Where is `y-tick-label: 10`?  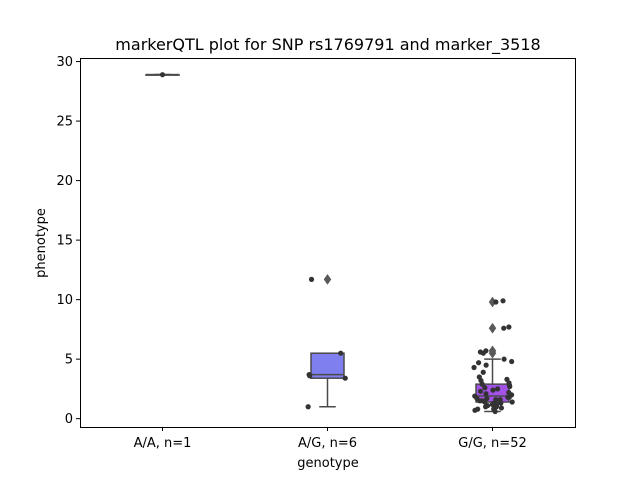 y-tick-label: 10 is located at coordinates (64, 300).